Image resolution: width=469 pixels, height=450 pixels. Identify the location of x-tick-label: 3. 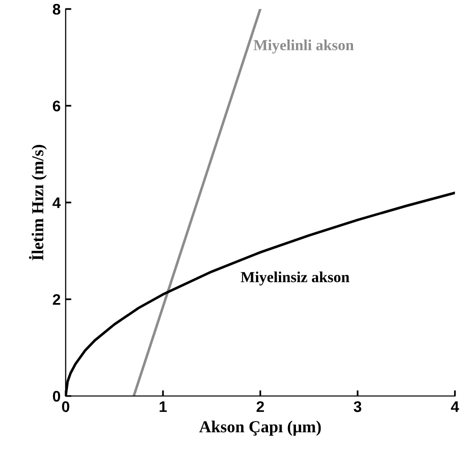
(358, 406).